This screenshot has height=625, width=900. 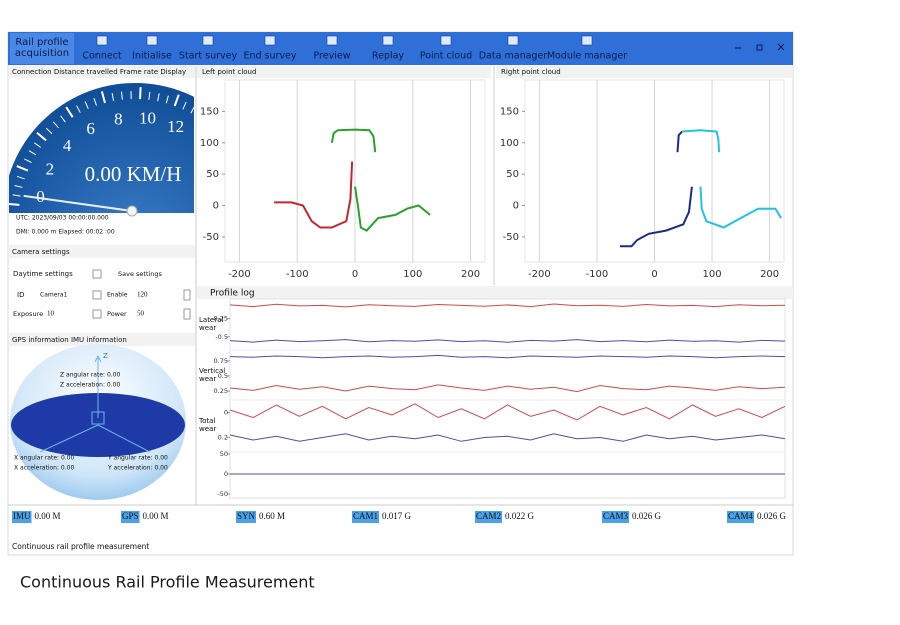 I want to click on status-value: 0.00 M, so click(x=48, y=516).